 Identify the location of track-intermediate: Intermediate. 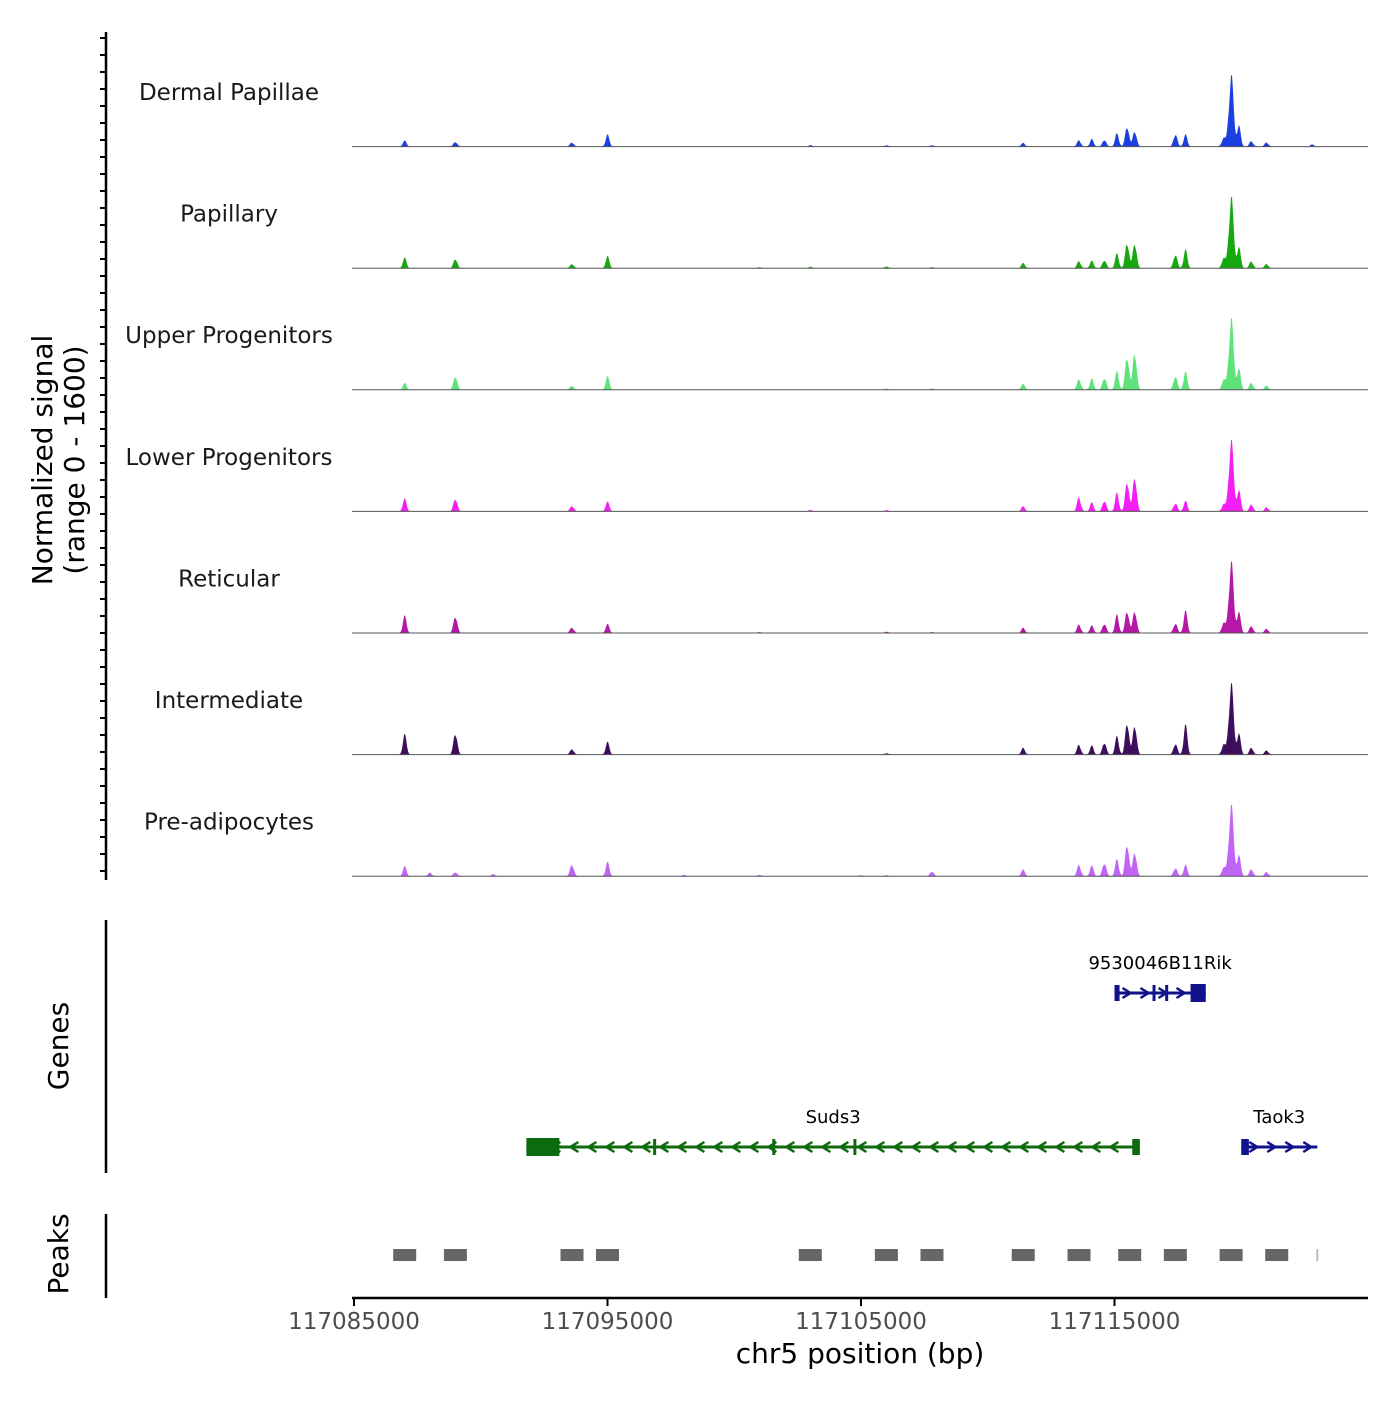
(761, 719).